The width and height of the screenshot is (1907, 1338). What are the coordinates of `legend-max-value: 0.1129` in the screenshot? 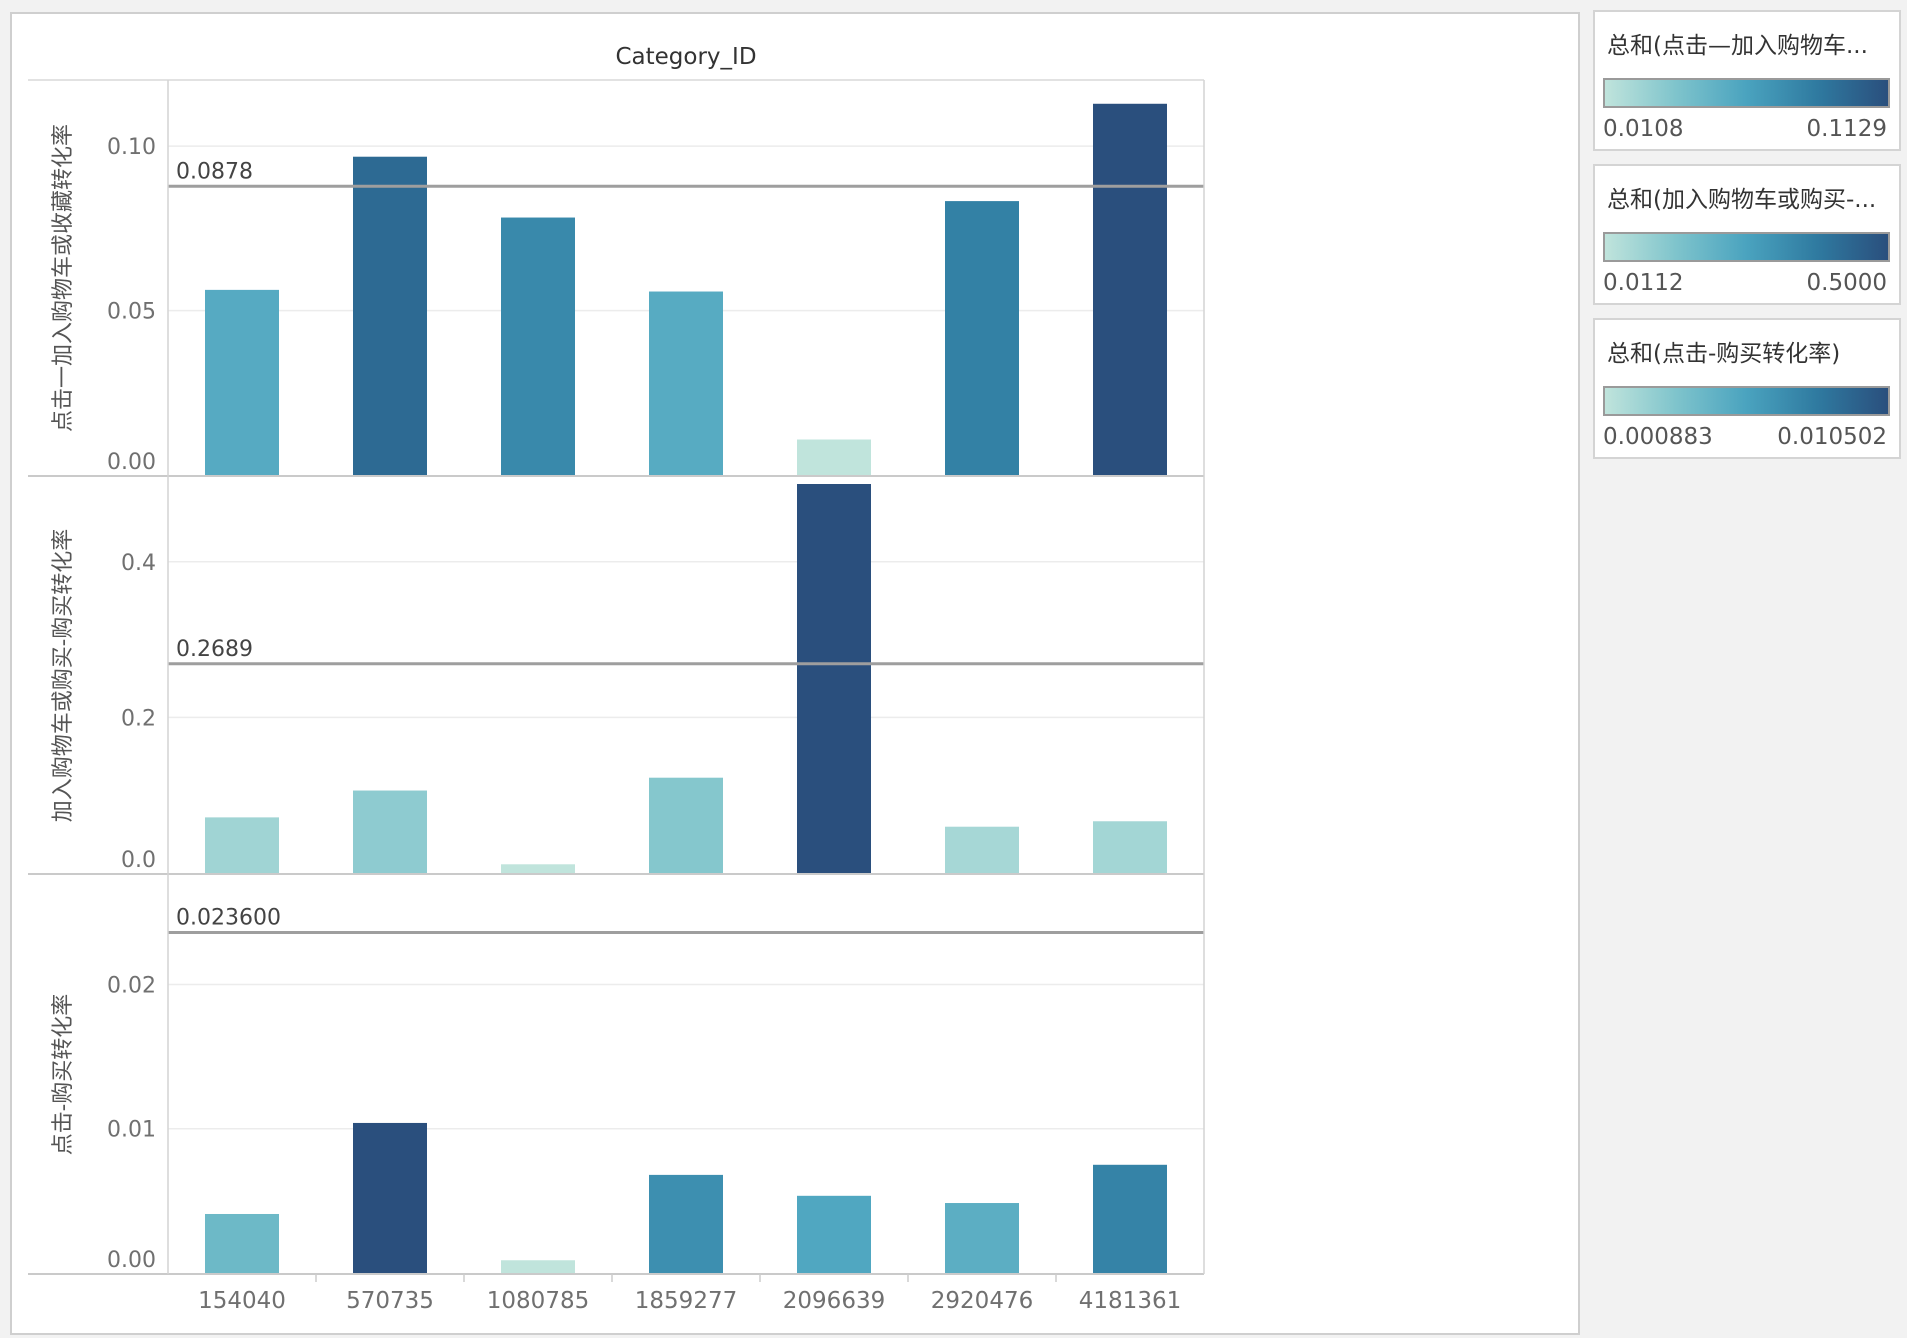 It's located at (1846, 129).